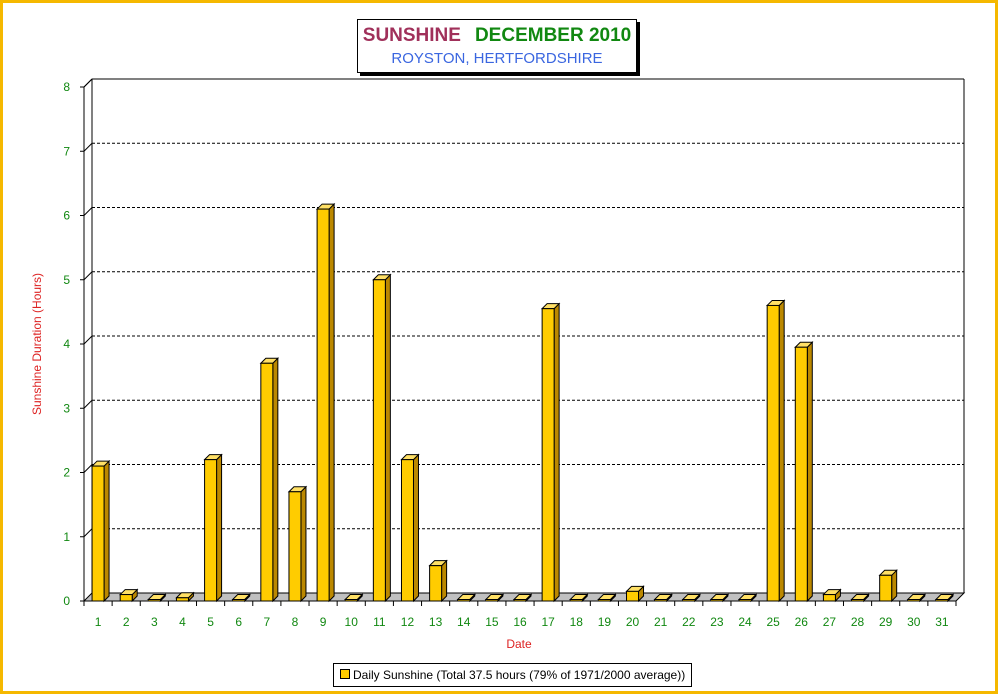 Image resolution: width=998 pixels, height=694 pixels. I want to click on legend-swatch, so click(345, 674).